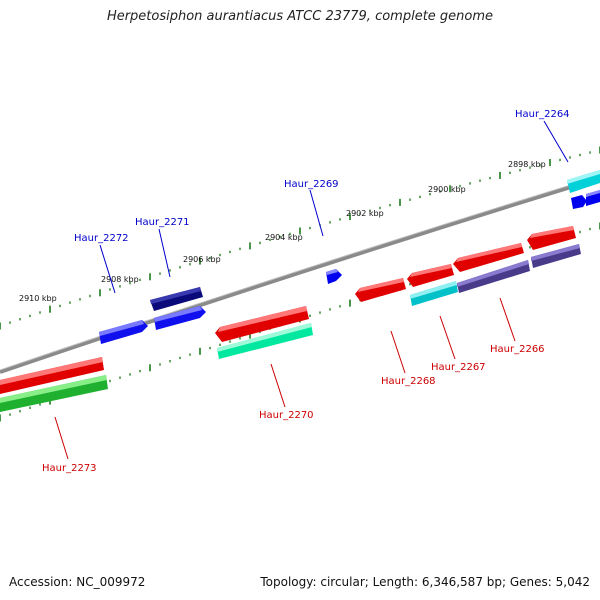 The width and height of the screenshot is (600, 600). I want to click on scale-label-2904: 2904 kbp, so click(284, 237).